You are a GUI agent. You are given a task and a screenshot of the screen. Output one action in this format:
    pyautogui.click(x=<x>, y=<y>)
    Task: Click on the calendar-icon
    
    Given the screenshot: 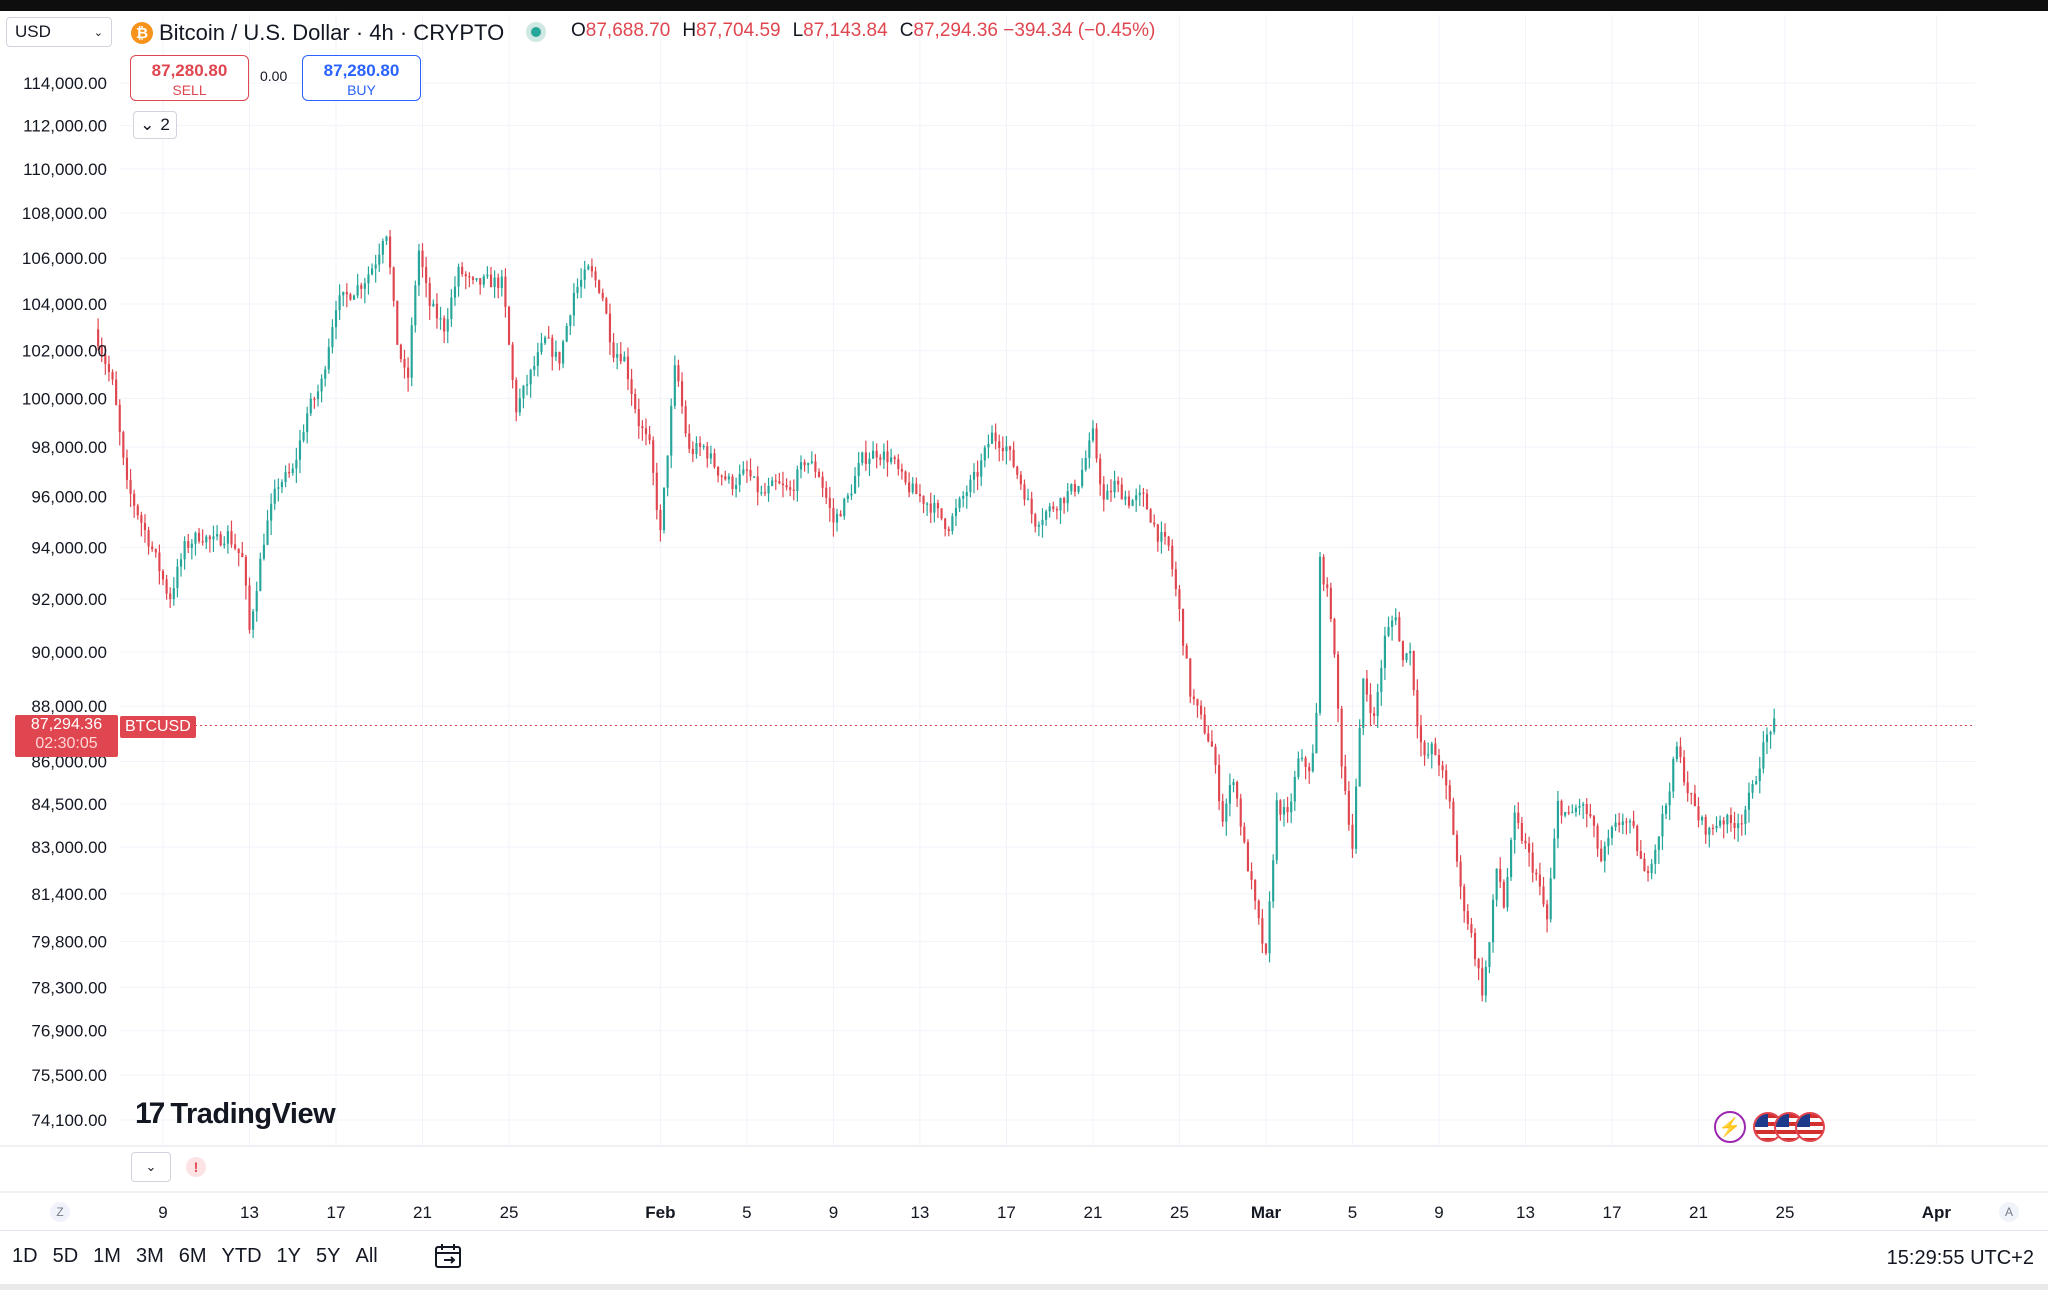 What is the action you would take?
    pyautogui.click(x=448, y=1259)
    